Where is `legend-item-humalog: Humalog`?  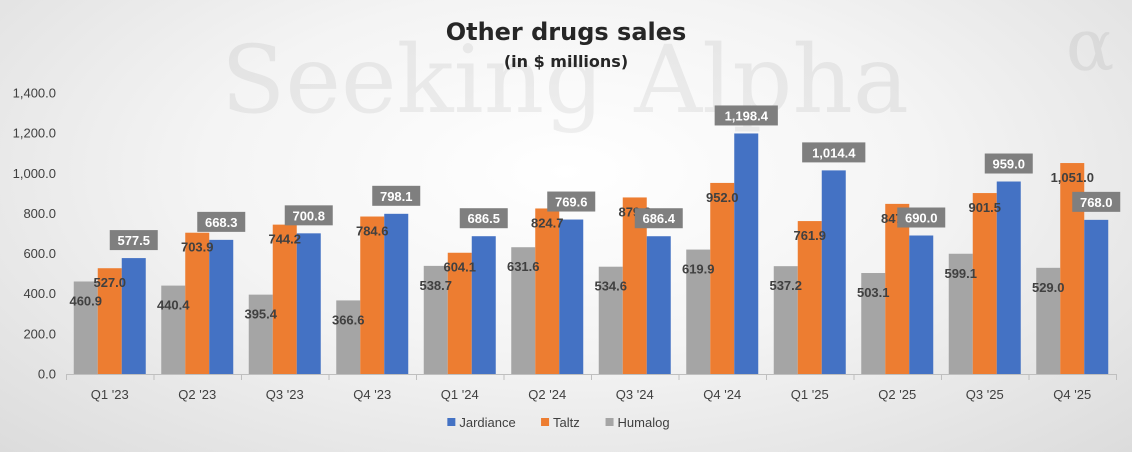 legend-item-humalog: Humalog is located at coordinates (637, 422).